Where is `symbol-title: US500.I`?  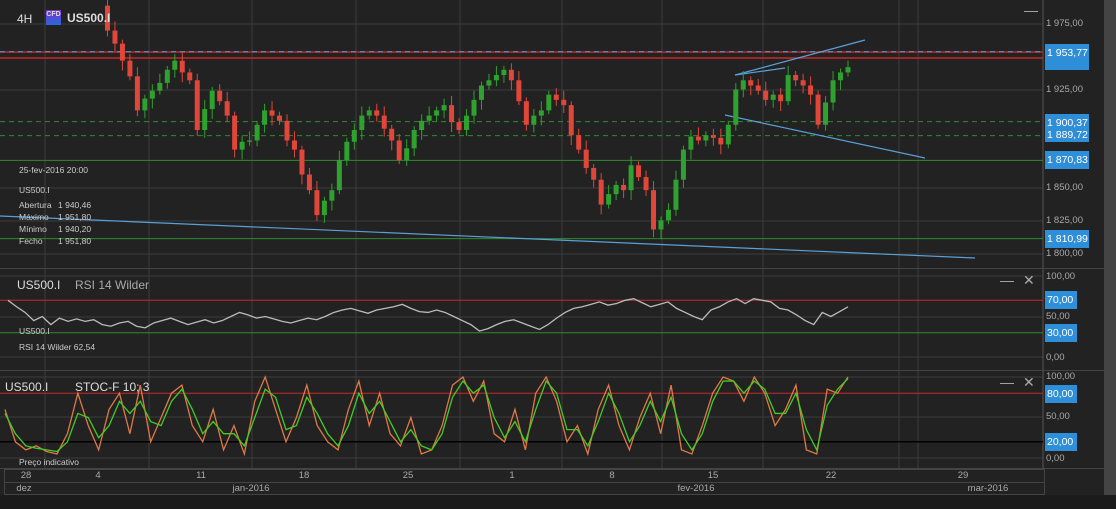 symbol-title: US500.I is located at coordinates (89, 18).